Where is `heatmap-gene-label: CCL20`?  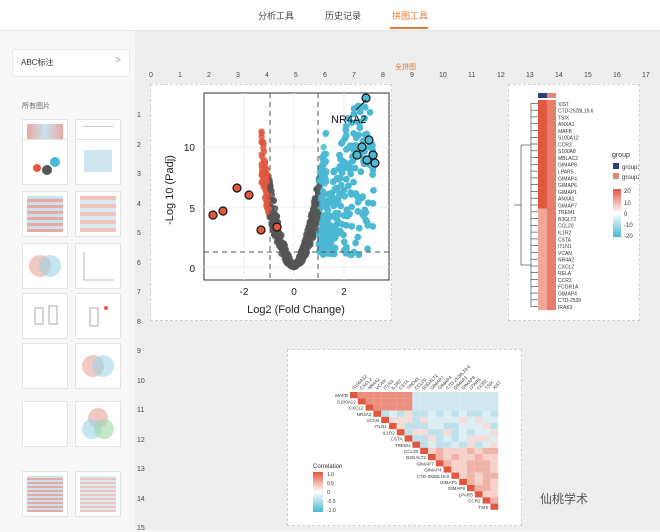
heatmap-gene-label: CCL20 is located at coordinates (566, 227).